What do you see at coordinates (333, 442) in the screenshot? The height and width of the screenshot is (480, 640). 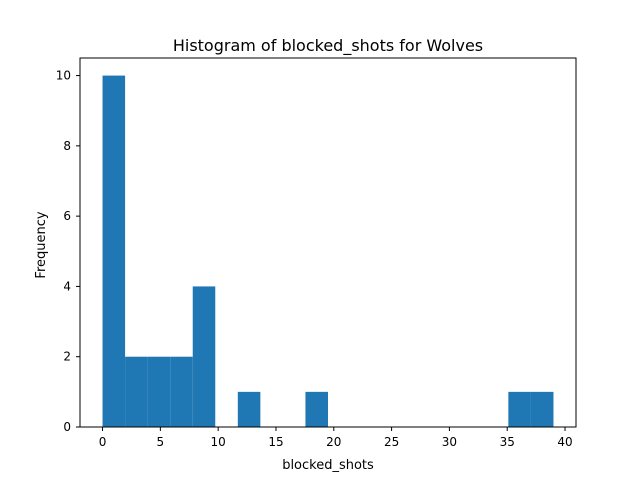 I see `x-tick-label: 20` at bounding box center [333, 442].